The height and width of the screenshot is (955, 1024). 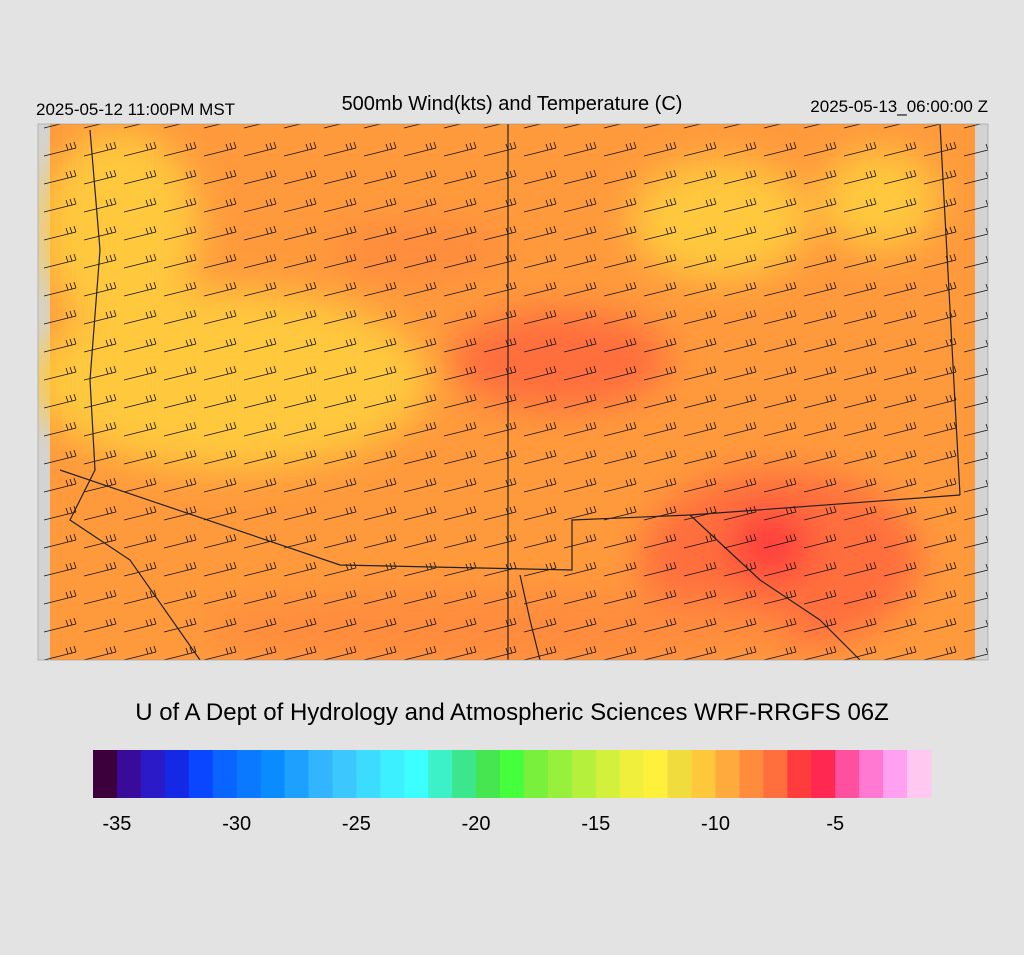 What do you see at coordinates (116, 824) in the screenshot?
I see `colorbar-tick-label: -35` at bounding box center [116, 824].